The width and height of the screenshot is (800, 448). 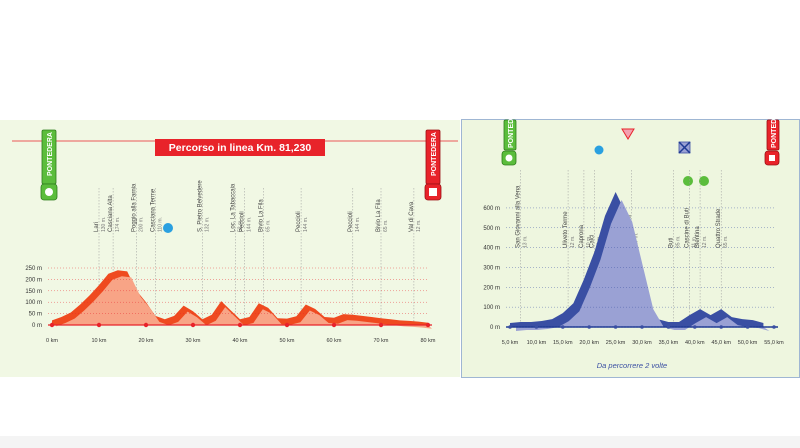 What do you see at coordinates (160, 224) in the screenshot?
I see `waypoint-altitude: 110 m.` at bounding box center [160, 224].